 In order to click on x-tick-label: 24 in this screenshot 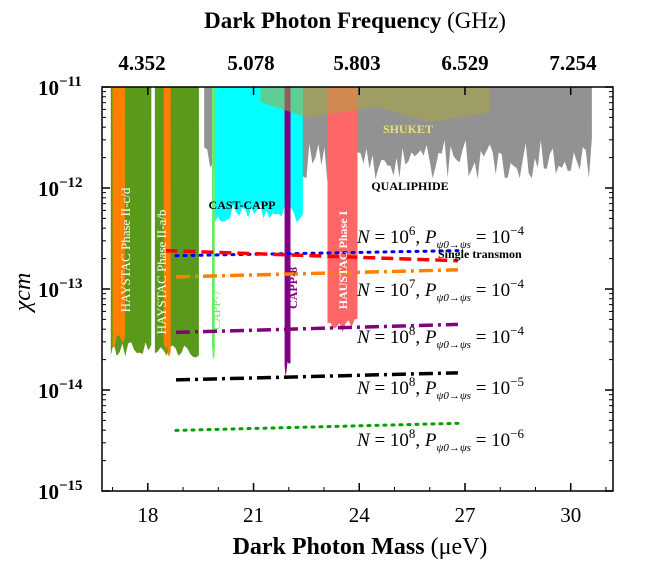, I will do `click(360, 515)`.